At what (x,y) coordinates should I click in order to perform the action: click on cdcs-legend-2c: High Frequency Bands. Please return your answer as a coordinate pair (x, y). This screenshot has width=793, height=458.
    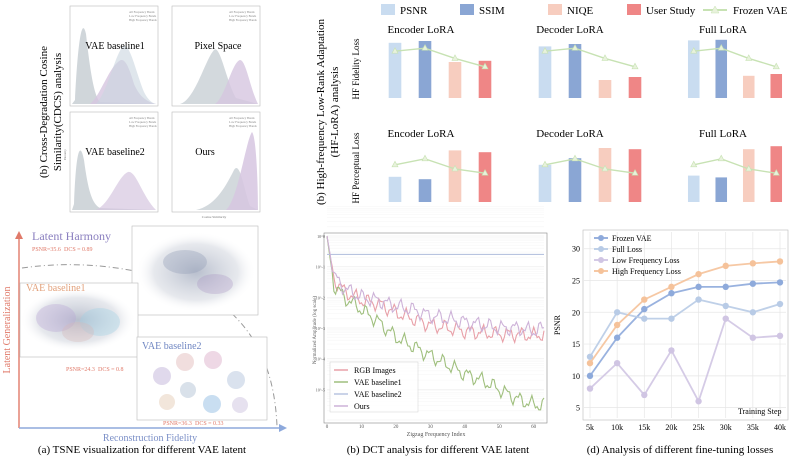
    Looking at the image, I should click on (243, 20).